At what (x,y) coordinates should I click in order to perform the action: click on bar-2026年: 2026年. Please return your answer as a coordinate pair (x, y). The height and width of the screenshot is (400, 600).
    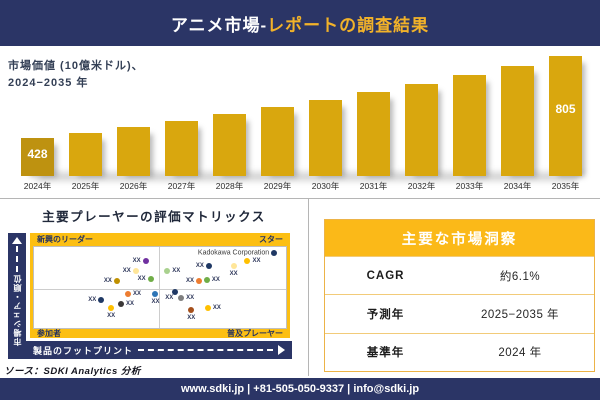
    Looking at the image, I should click on (133, 159).